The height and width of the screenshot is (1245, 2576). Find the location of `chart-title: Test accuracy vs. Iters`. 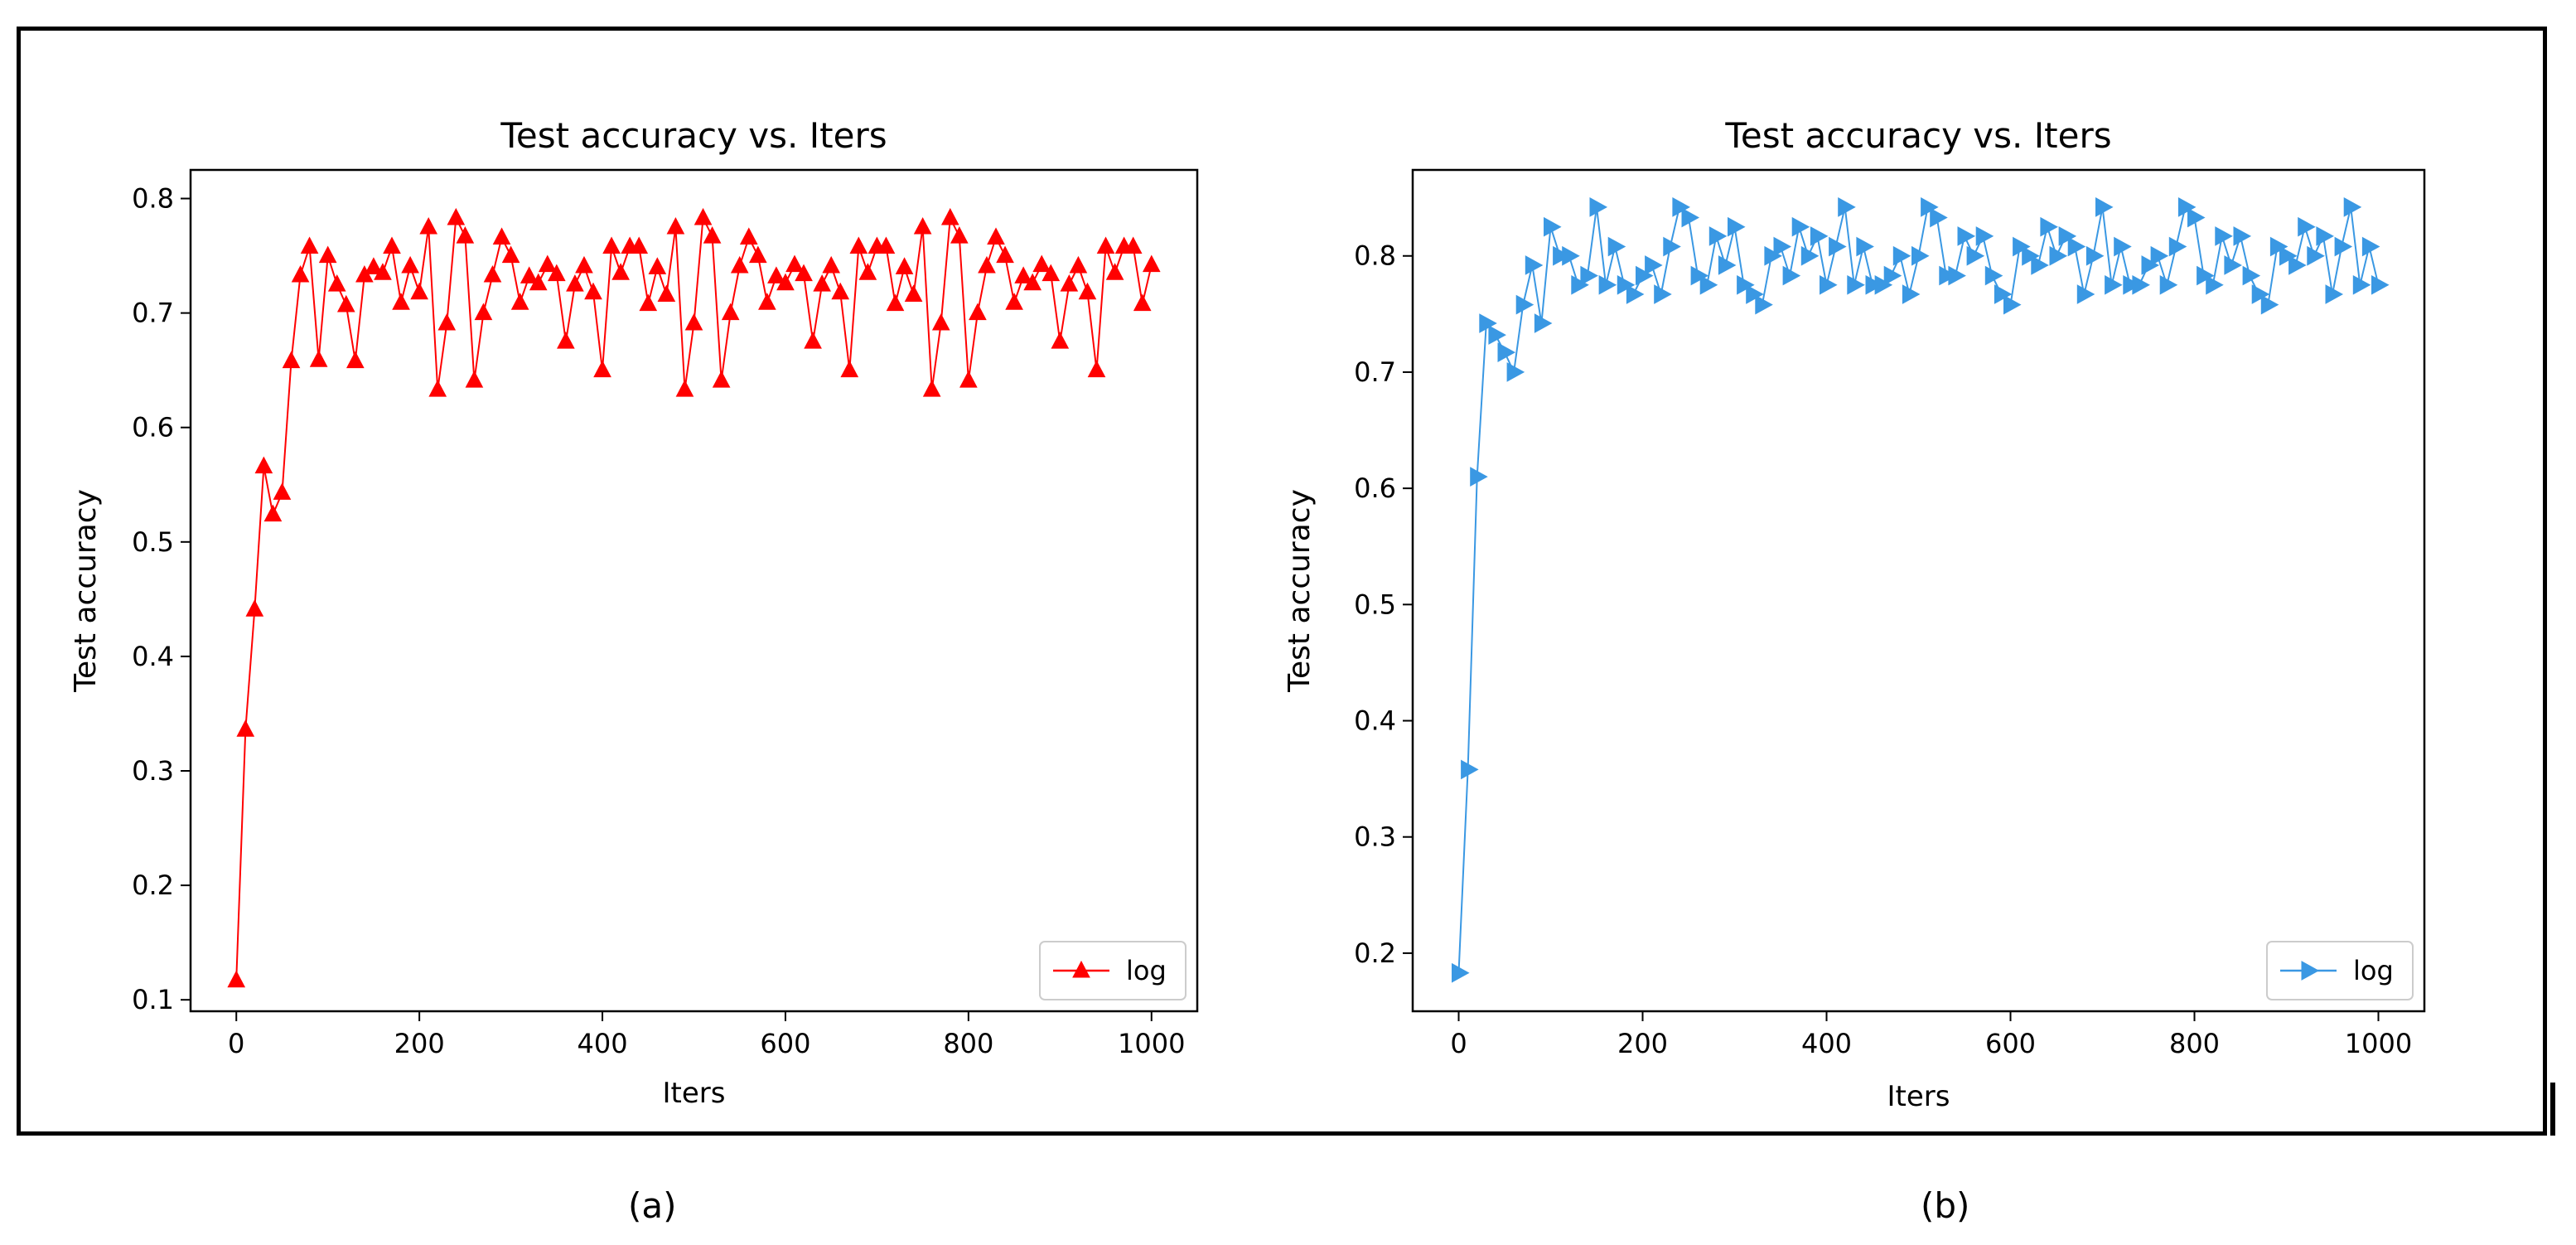

chart-title: Test accuracy vs. Iters is located at coordinates (1918, 135).